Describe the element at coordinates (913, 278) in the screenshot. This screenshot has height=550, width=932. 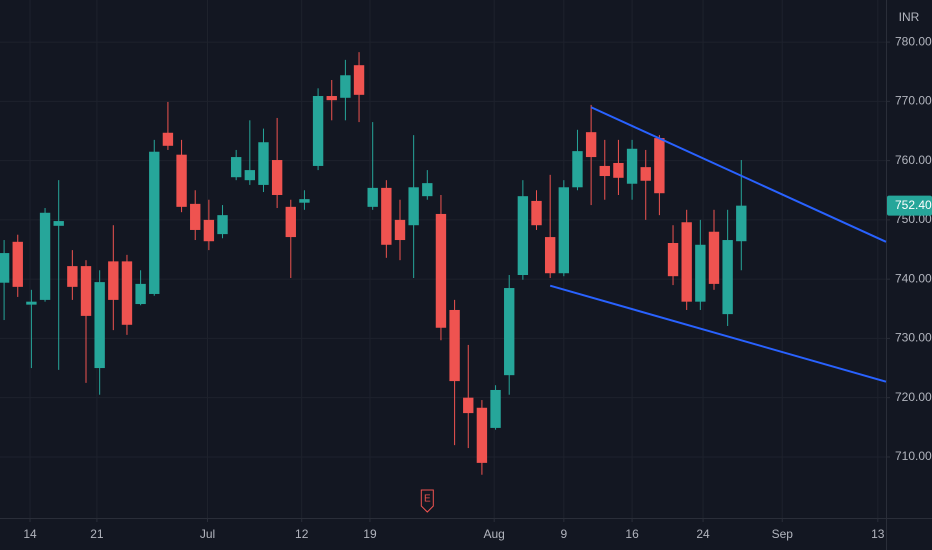
I see `y-tick-label: 740.00` at that location.